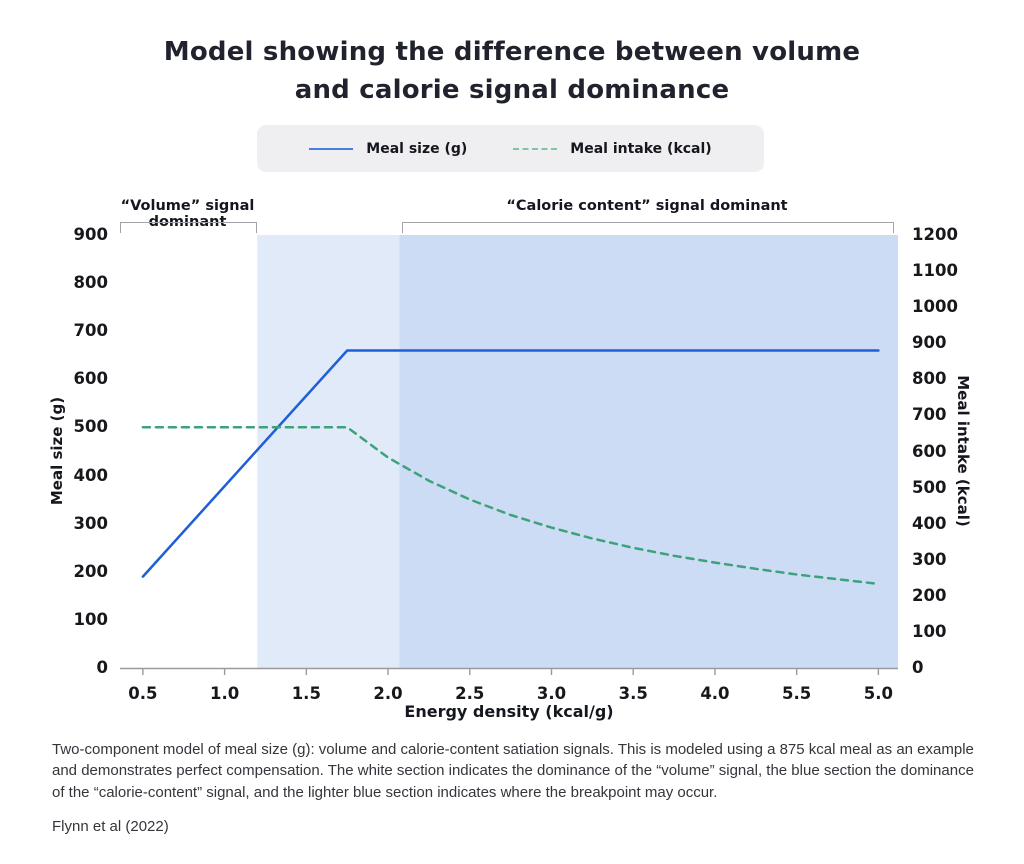  Describe the element at coordinates (935, 307) in the screenshot. I see `right-axis-tick-label: 1000` at that location.